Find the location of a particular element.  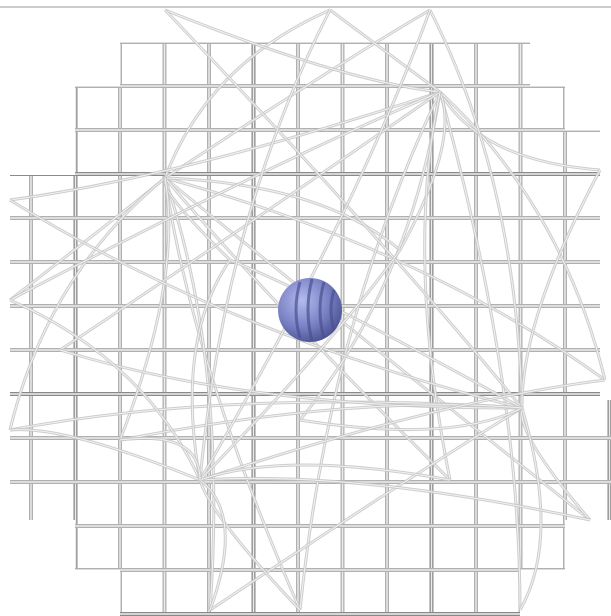

sphere is located at coordinates (310, 310).